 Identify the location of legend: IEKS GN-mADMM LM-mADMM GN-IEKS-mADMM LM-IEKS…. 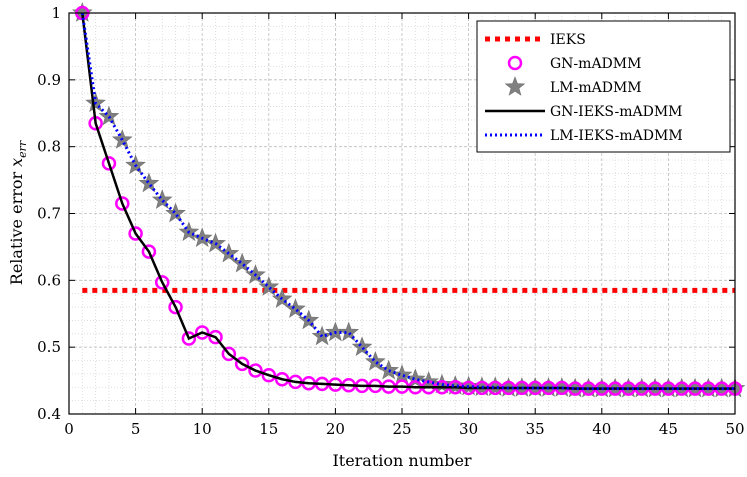
(603, 86).